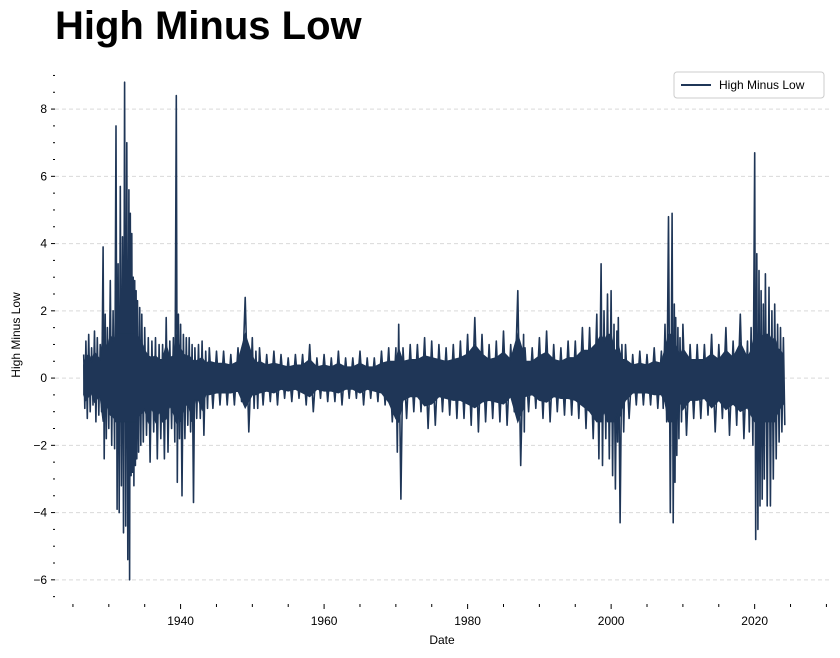 This screenshot has width=840, height=658. I want to click on y-tick-label: 4, so click(43, 244).